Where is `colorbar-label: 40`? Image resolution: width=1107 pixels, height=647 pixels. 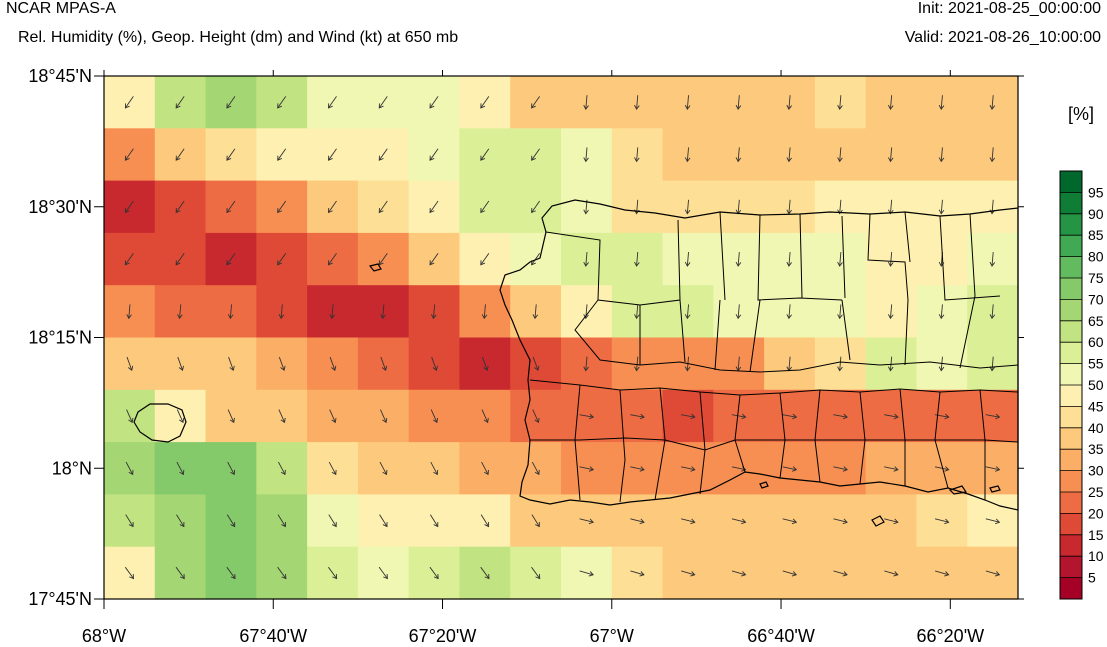
colorbar-label: 40 is located at coordinates (1096, 428).